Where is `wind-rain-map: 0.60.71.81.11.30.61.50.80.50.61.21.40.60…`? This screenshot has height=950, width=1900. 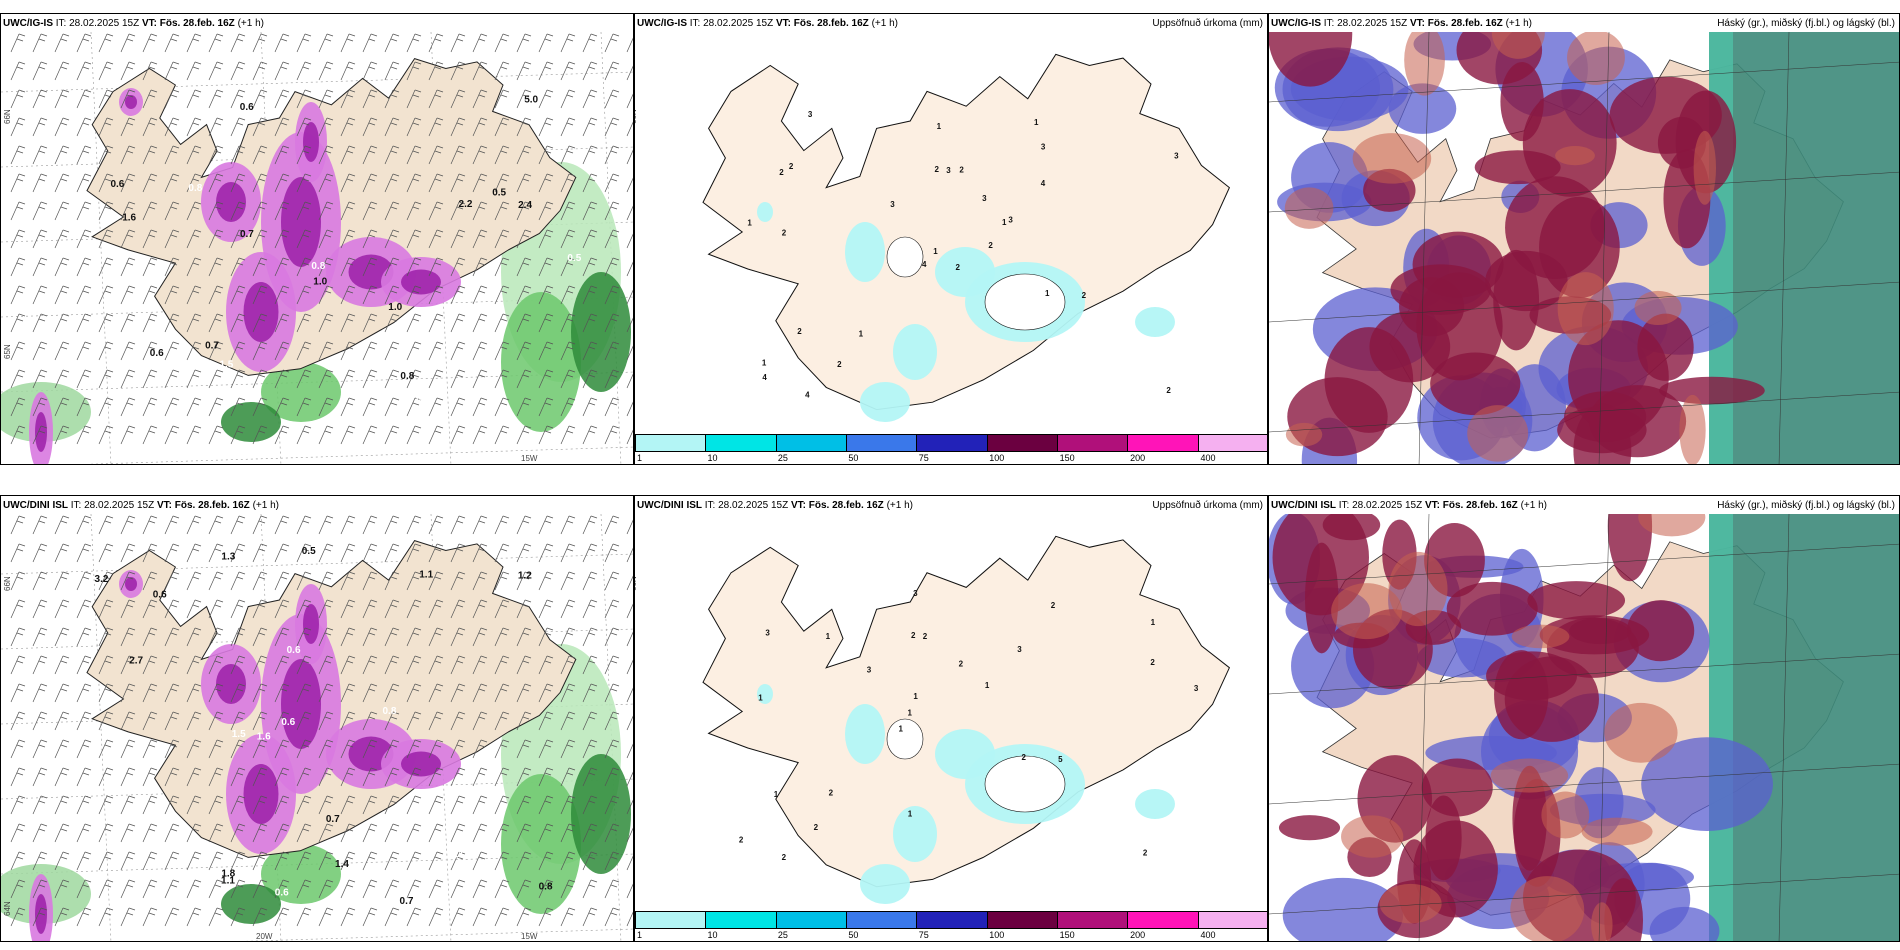
wind-rain-map: 0.60.71.81.11.30.61.50.80.50.61.21.40.60… is located at coordinates (317, 727).